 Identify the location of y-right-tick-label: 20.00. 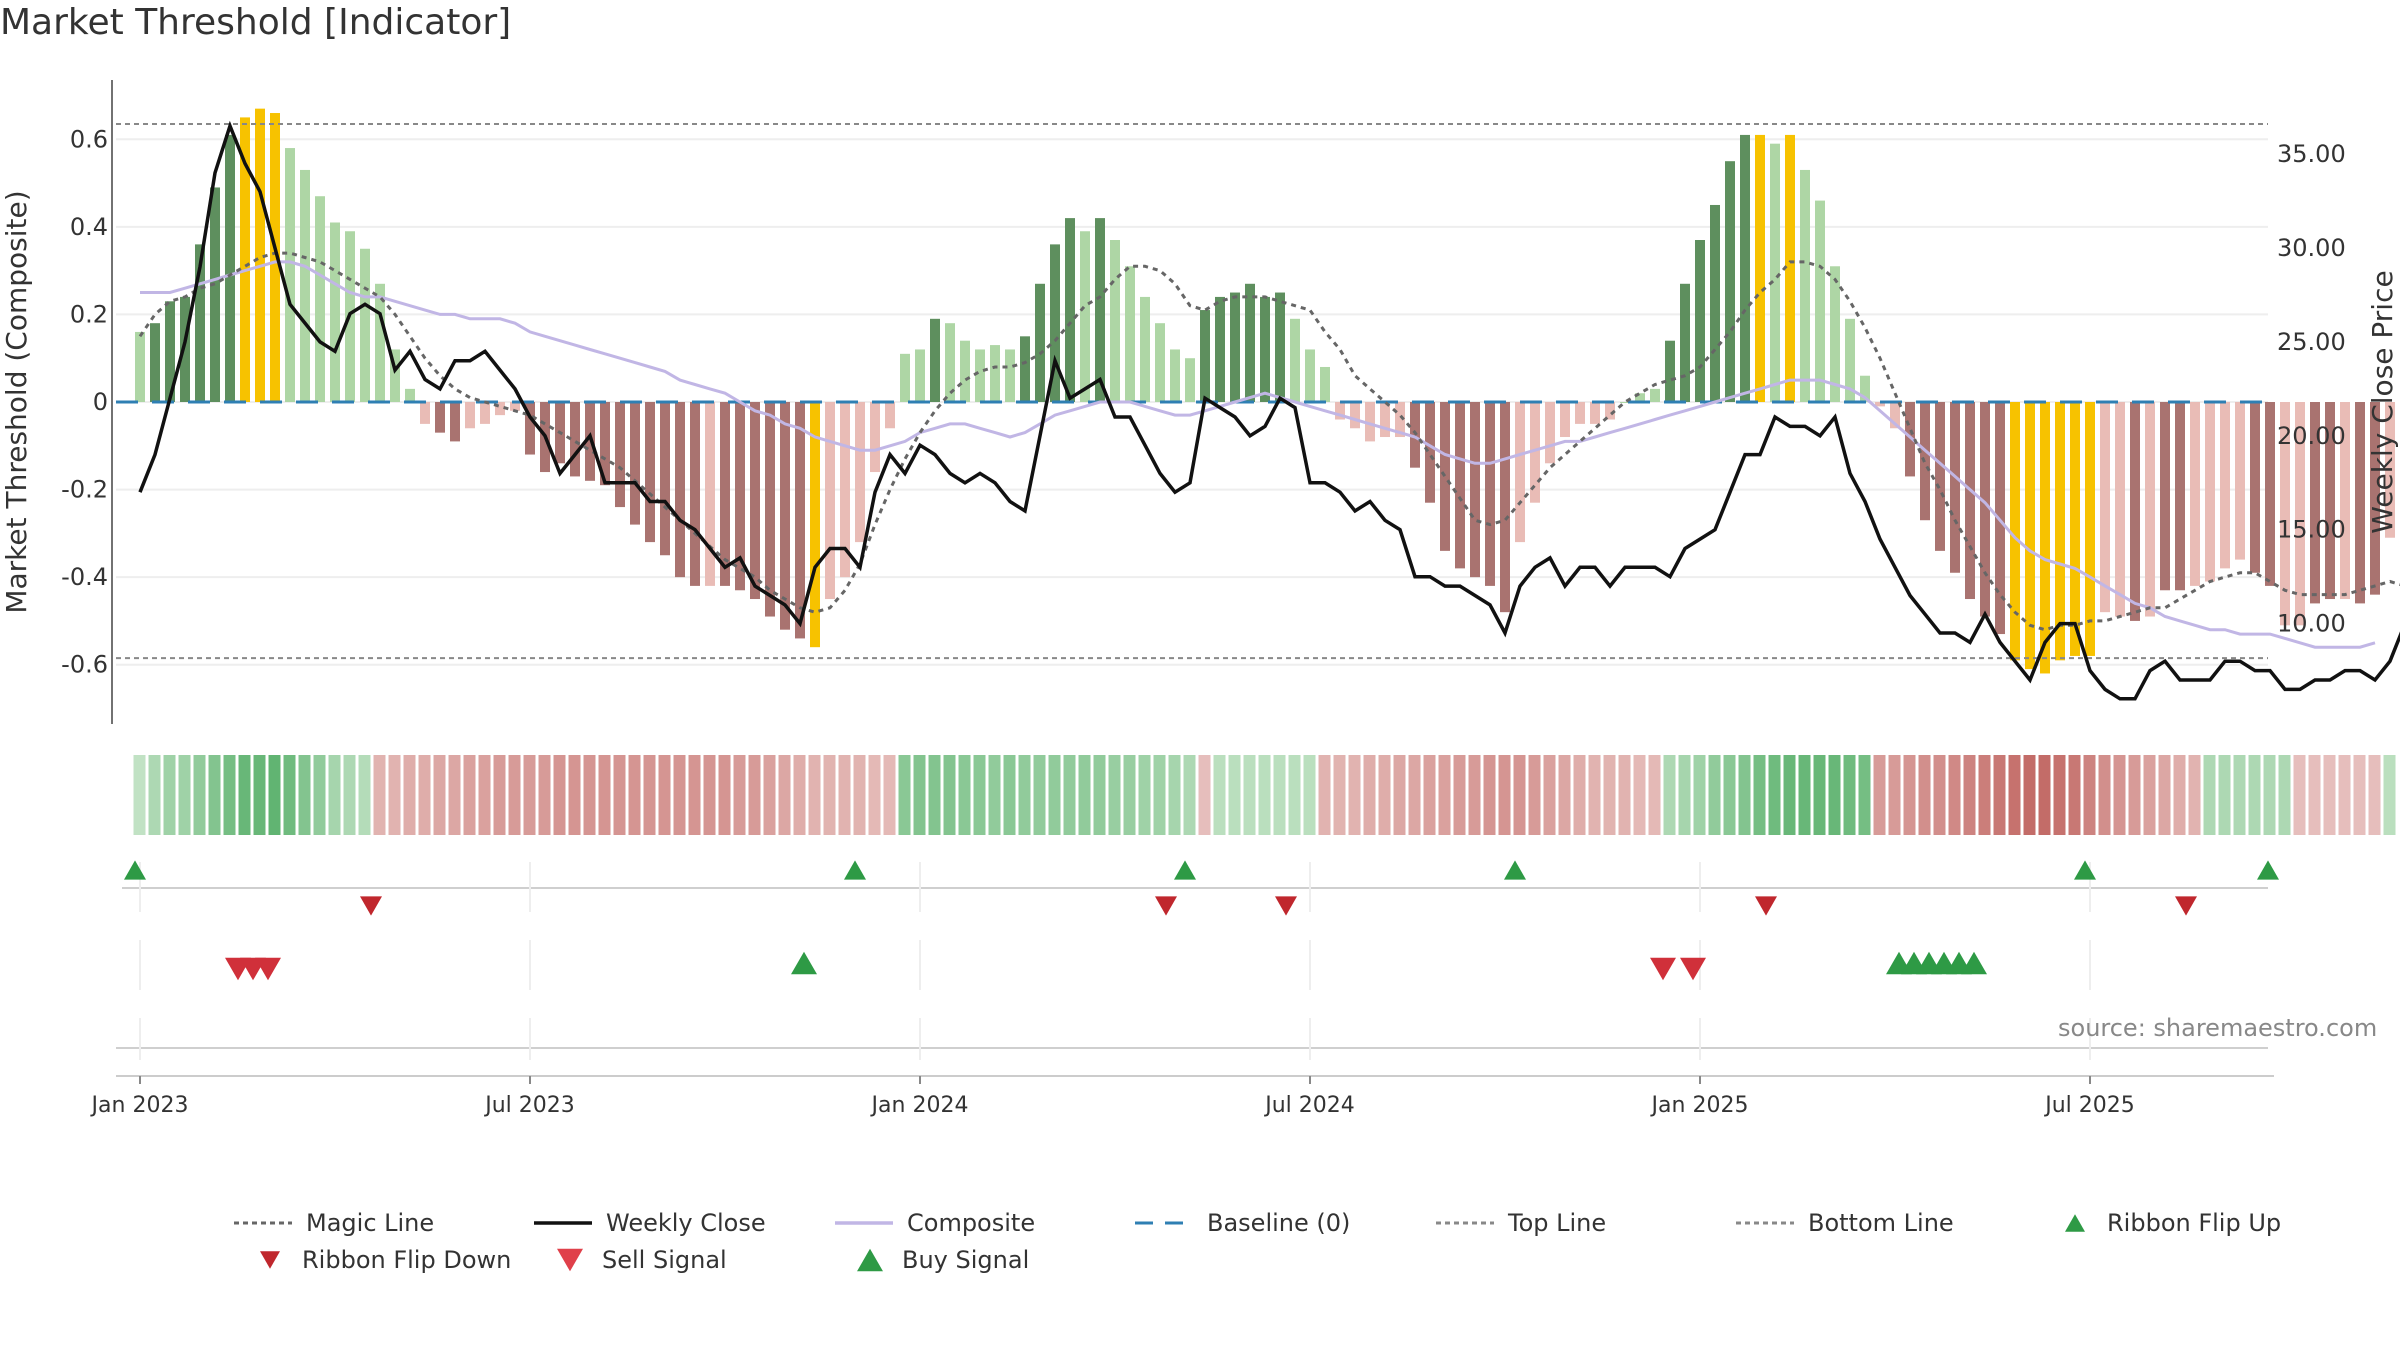
(2311, 436).